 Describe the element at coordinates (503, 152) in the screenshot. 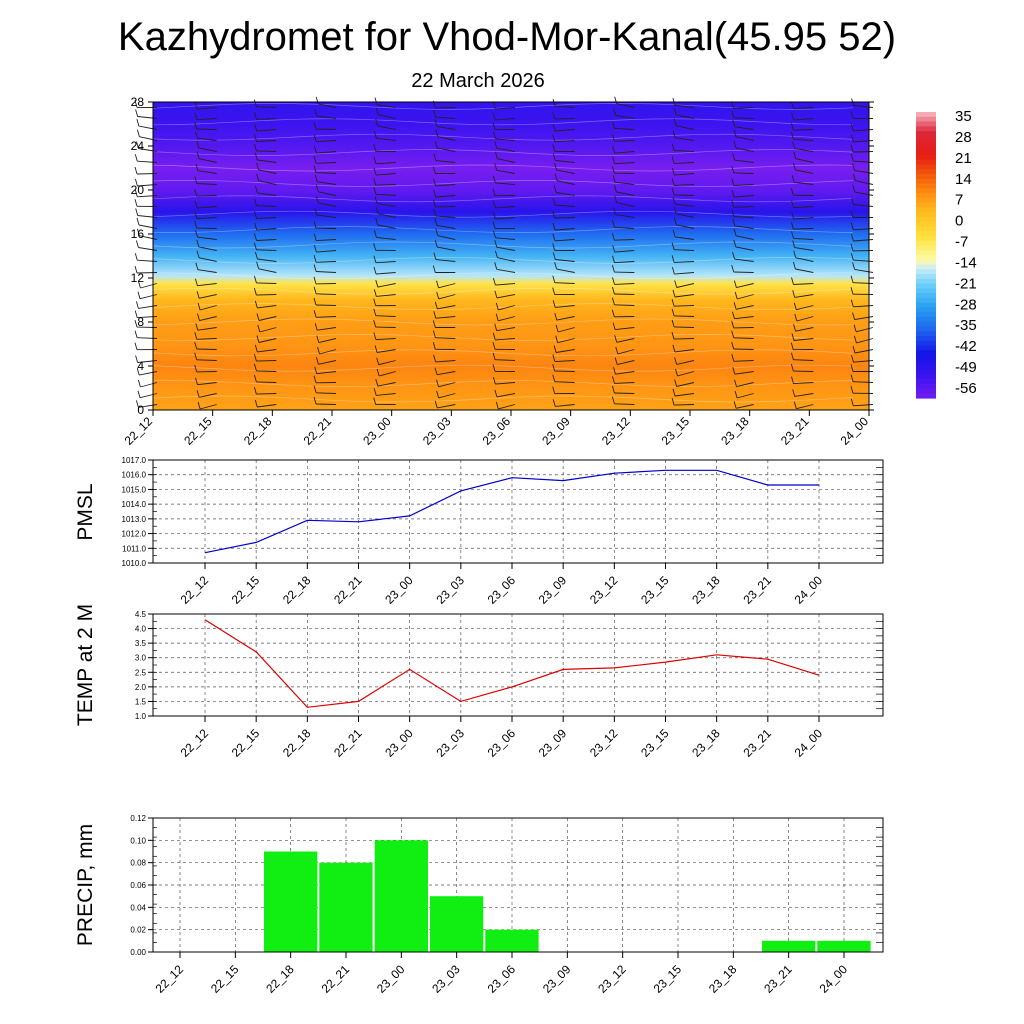

I see `temperature-contour` at that location.